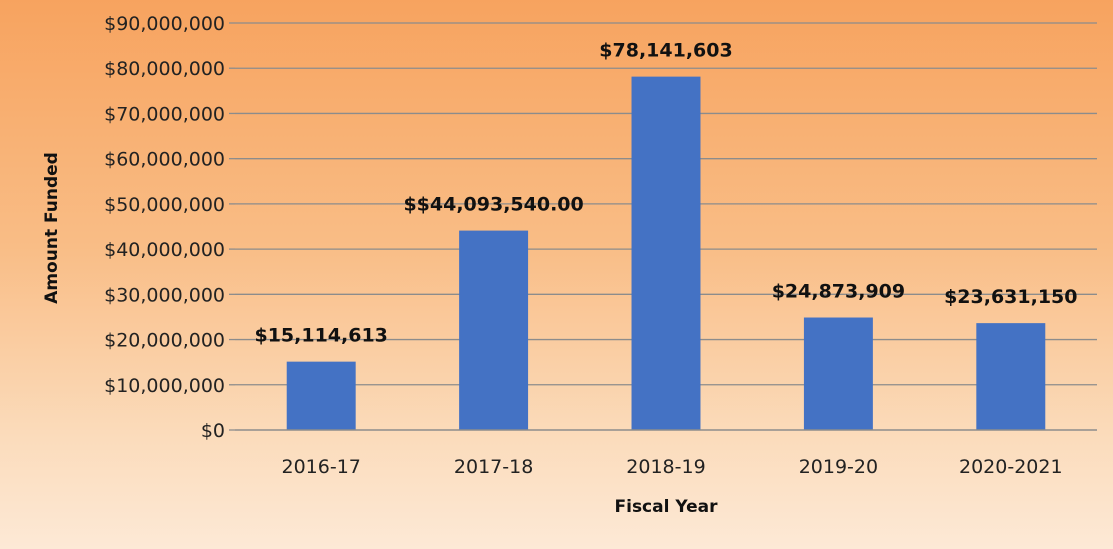 The height and width of the screenshot is (549, 1113). Describe the element at coordinates (164, 295) in the screenshot. I see `y-tick-label: $30,000,000` at that location.